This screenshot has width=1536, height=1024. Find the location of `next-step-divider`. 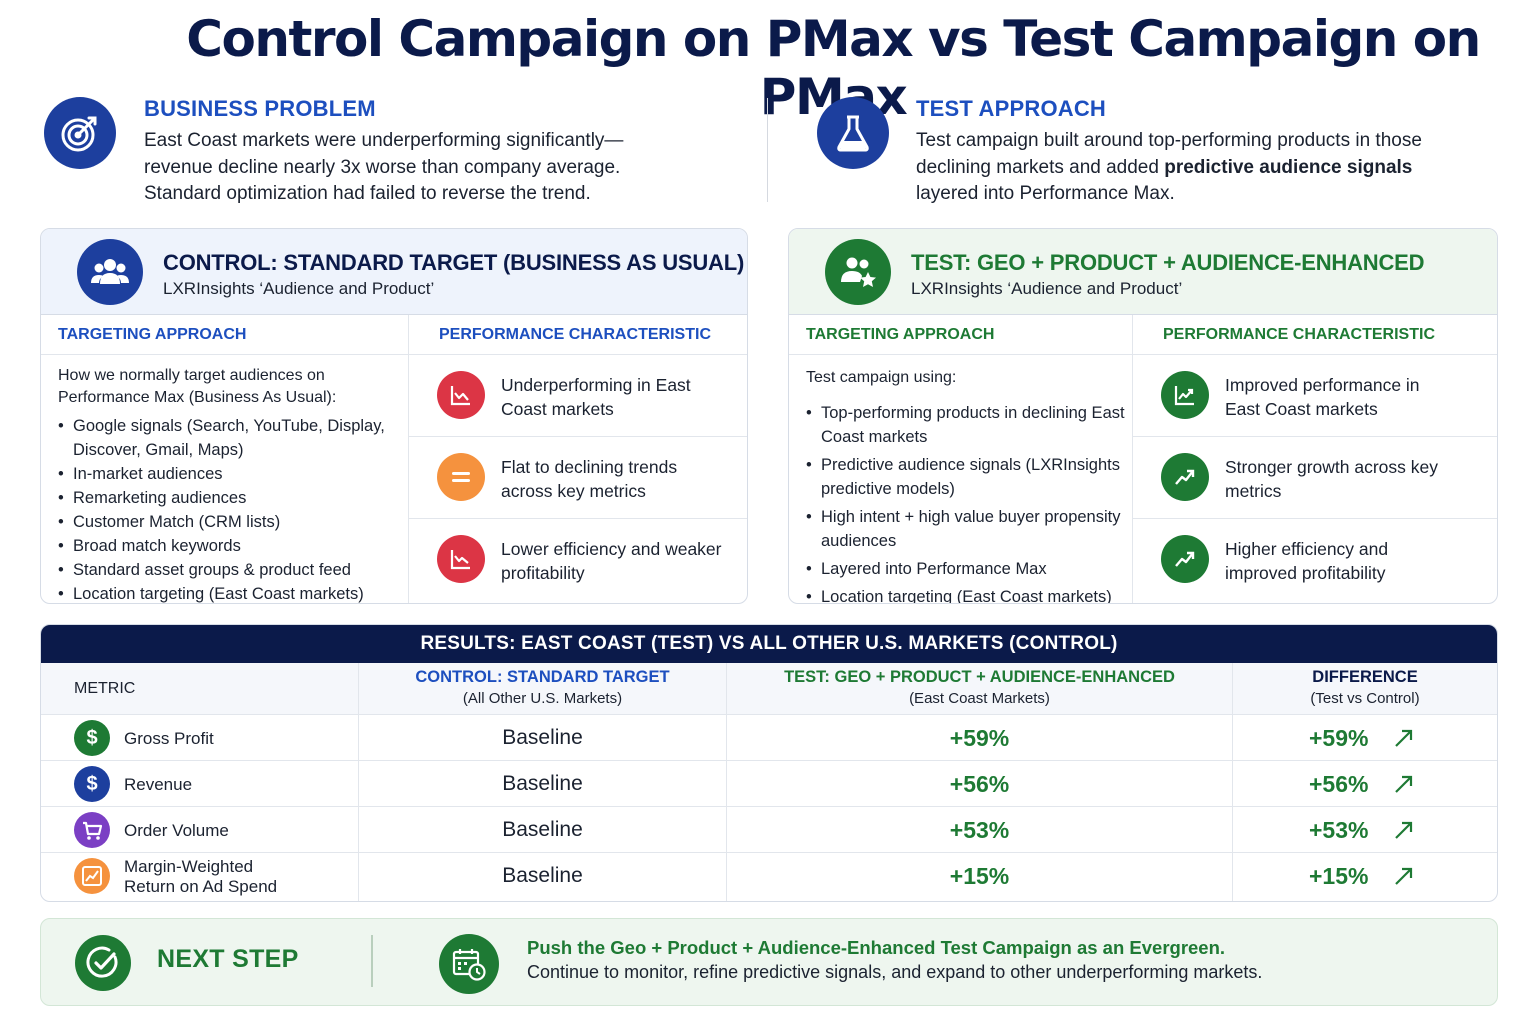

next-step-divider is located at coordinates (372, 961).